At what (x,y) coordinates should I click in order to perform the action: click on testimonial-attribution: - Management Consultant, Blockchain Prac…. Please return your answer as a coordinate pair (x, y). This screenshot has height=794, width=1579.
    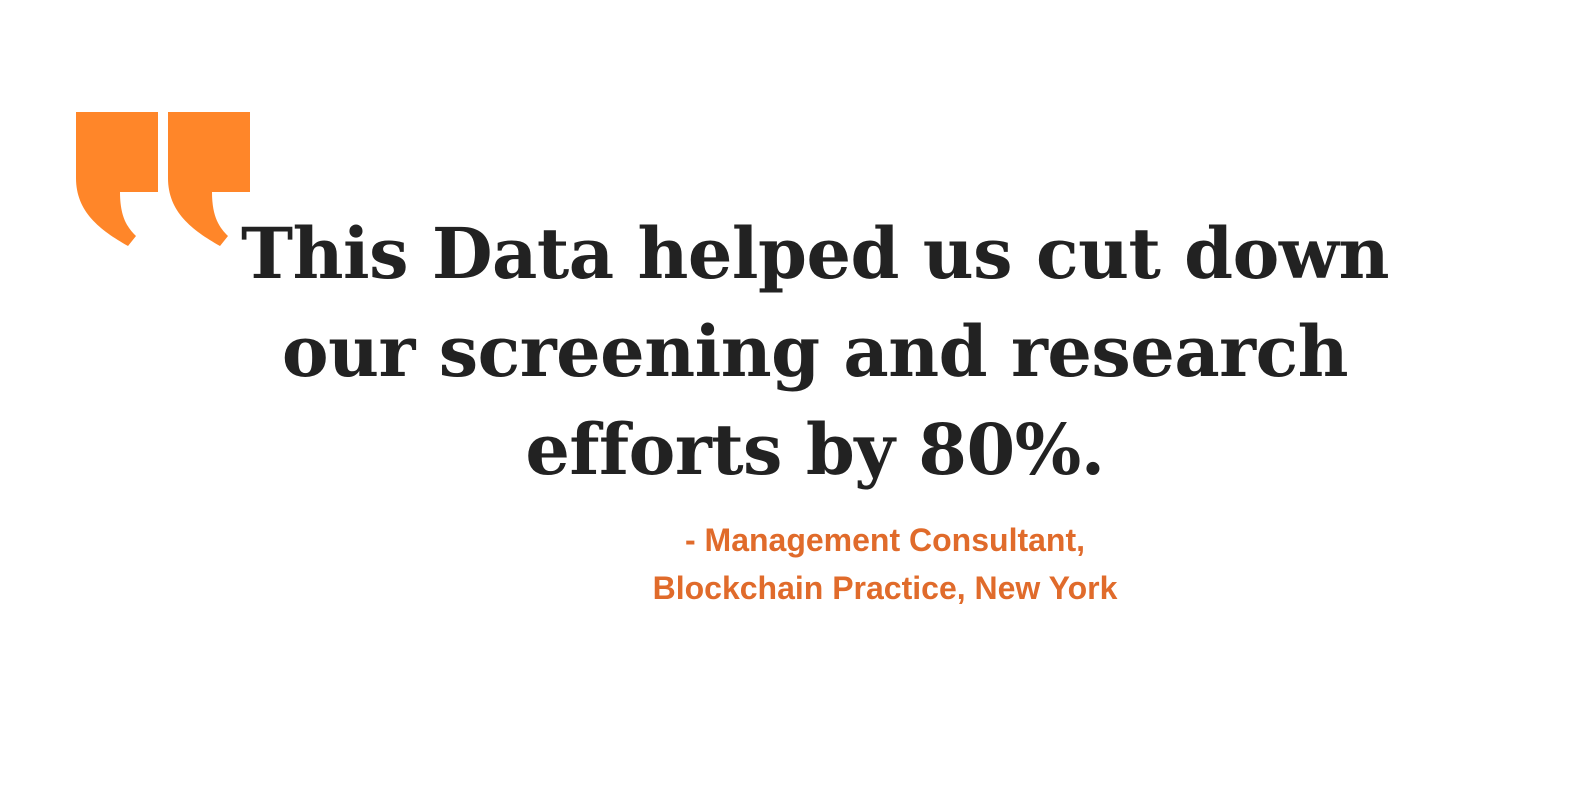
    Looking at the image, I should click on (885, 564).